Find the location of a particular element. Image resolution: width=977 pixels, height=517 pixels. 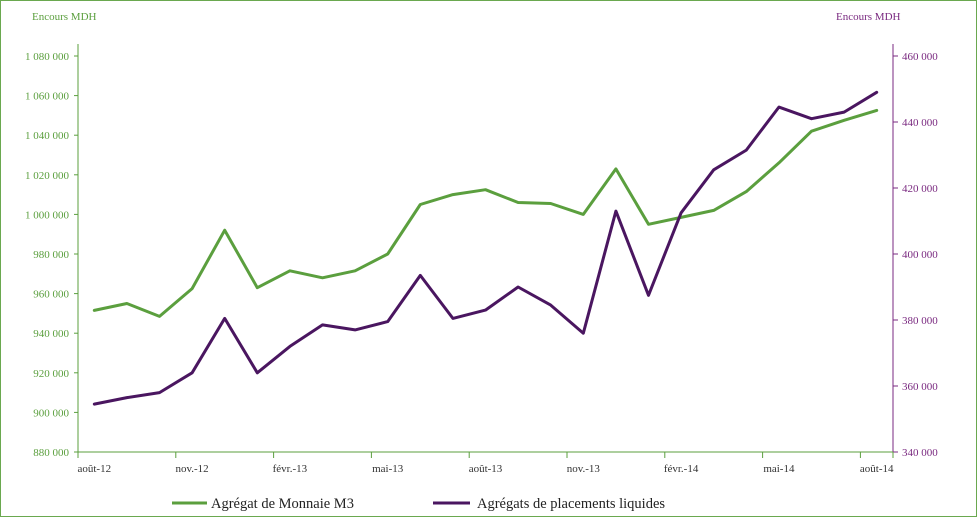

left-tick-label: 1 040 000 is located at coordinates (47, 136).